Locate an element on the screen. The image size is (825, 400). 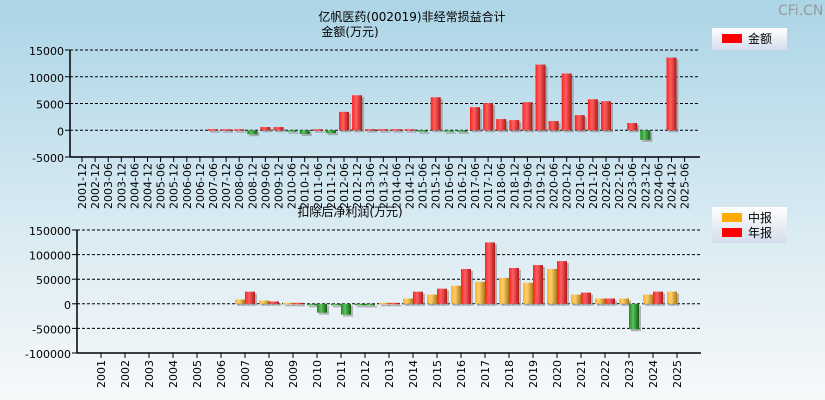
chart-1-title: 亿帆医药(002019)非经常损益合计 is located at coordinates (411, 16).